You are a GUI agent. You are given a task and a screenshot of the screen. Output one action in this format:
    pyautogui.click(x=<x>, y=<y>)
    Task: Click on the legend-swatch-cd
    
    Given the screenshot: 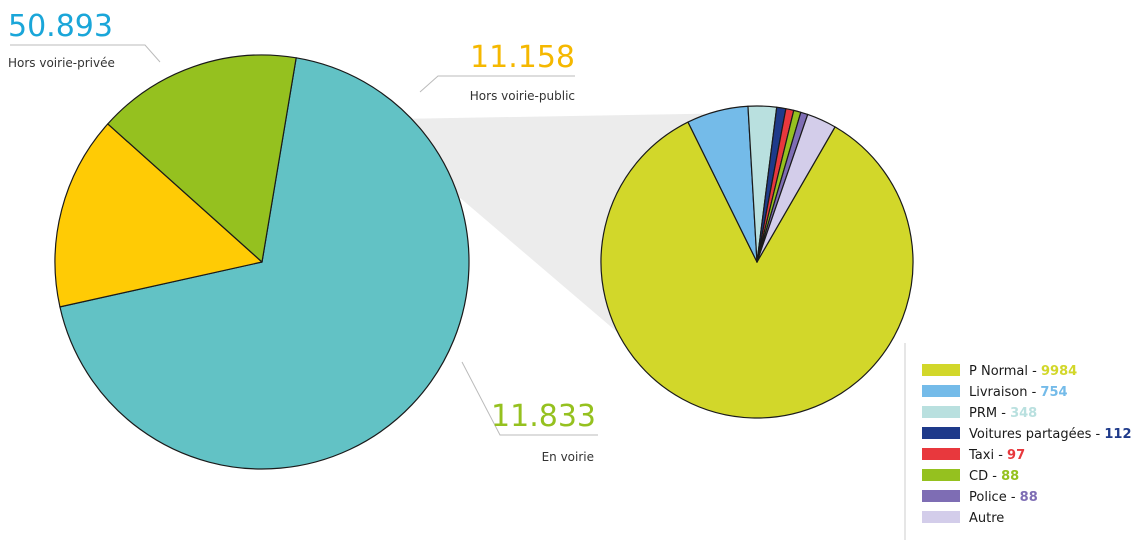 What is the action you would take?
    pyautogui.click(x=941, y=475)
    